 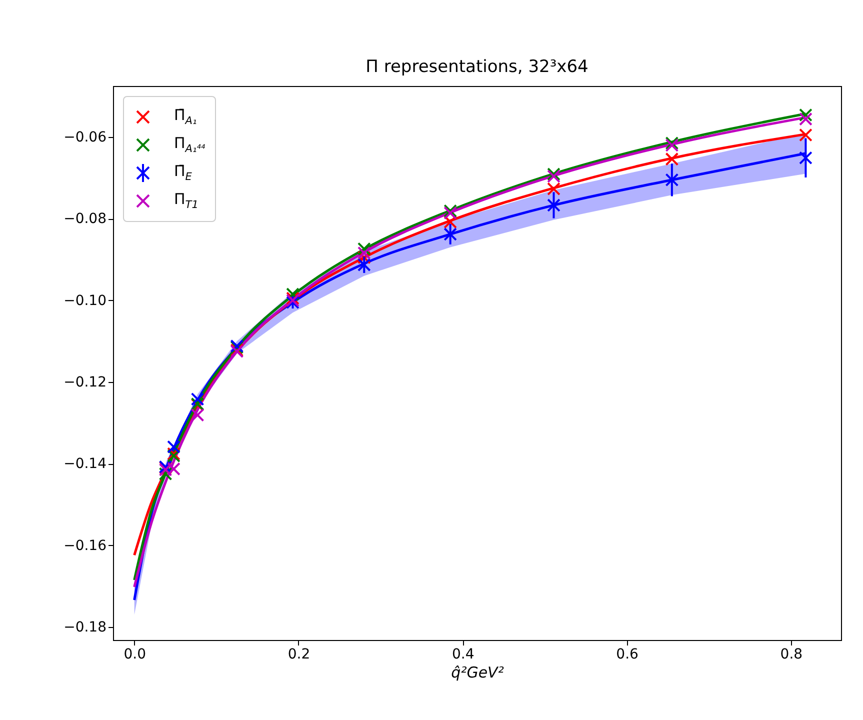 I want to click on y-tick-label: −0.06, so click(x=85, y=138).